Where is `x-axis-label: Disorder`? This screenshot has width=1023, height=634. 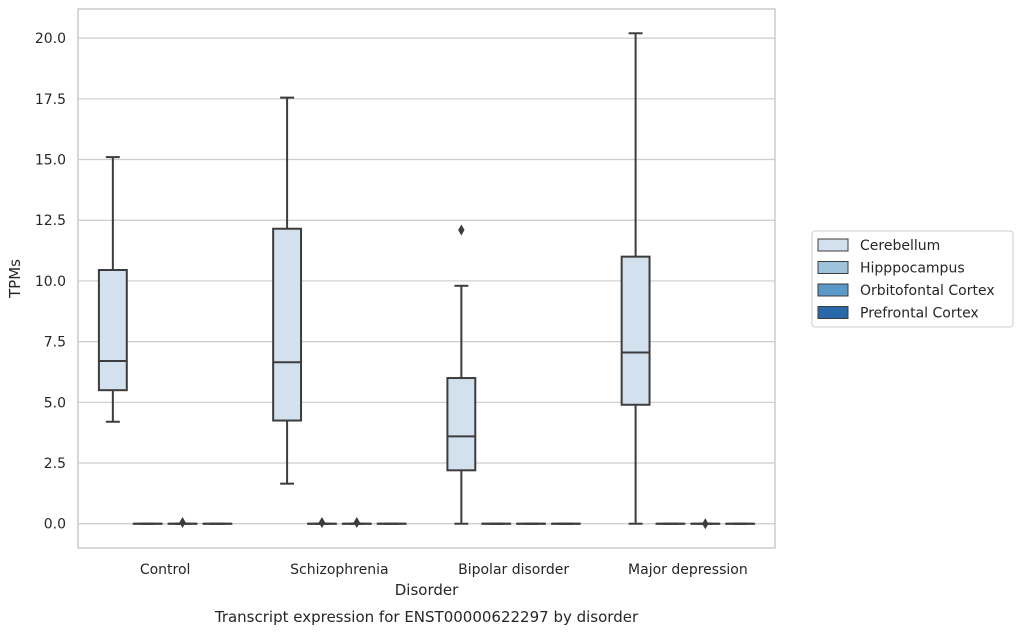 x-axis-label: Disorder is located at coordinates (427, 590).